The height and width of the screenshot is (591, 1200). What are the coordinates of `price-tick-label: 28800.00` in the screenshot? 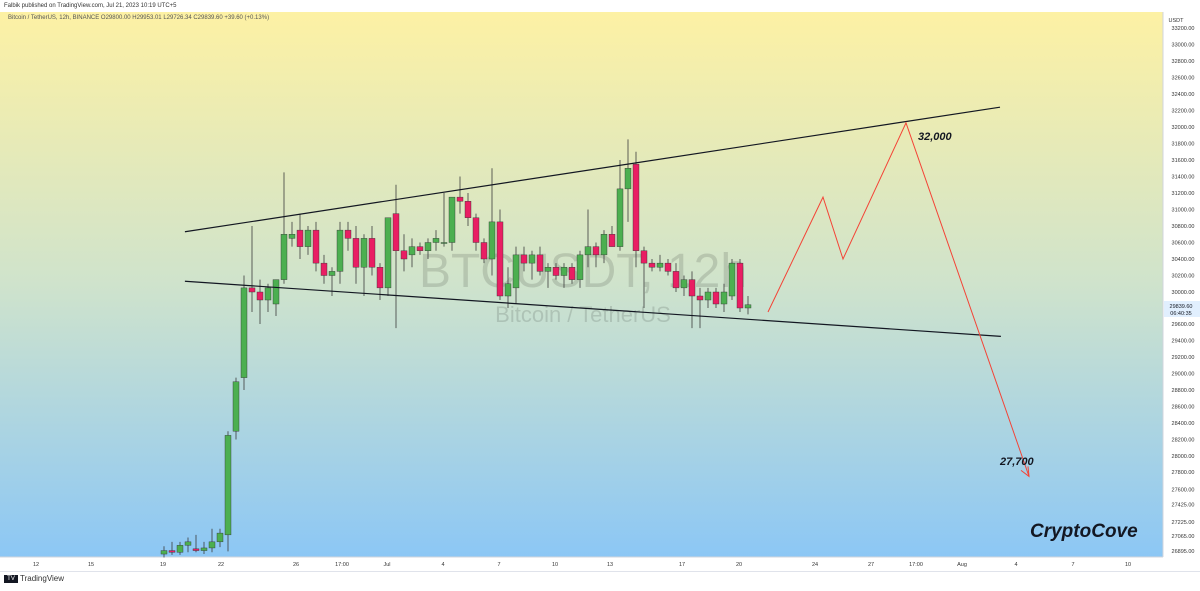 It's located at (1183, 391).